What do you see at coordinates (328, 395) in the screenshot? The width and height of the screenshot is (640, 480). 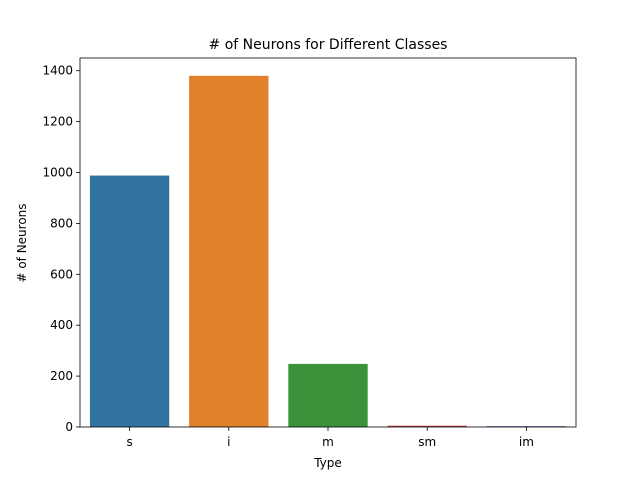 I see `bar-m` at bounding box center [328, 395].